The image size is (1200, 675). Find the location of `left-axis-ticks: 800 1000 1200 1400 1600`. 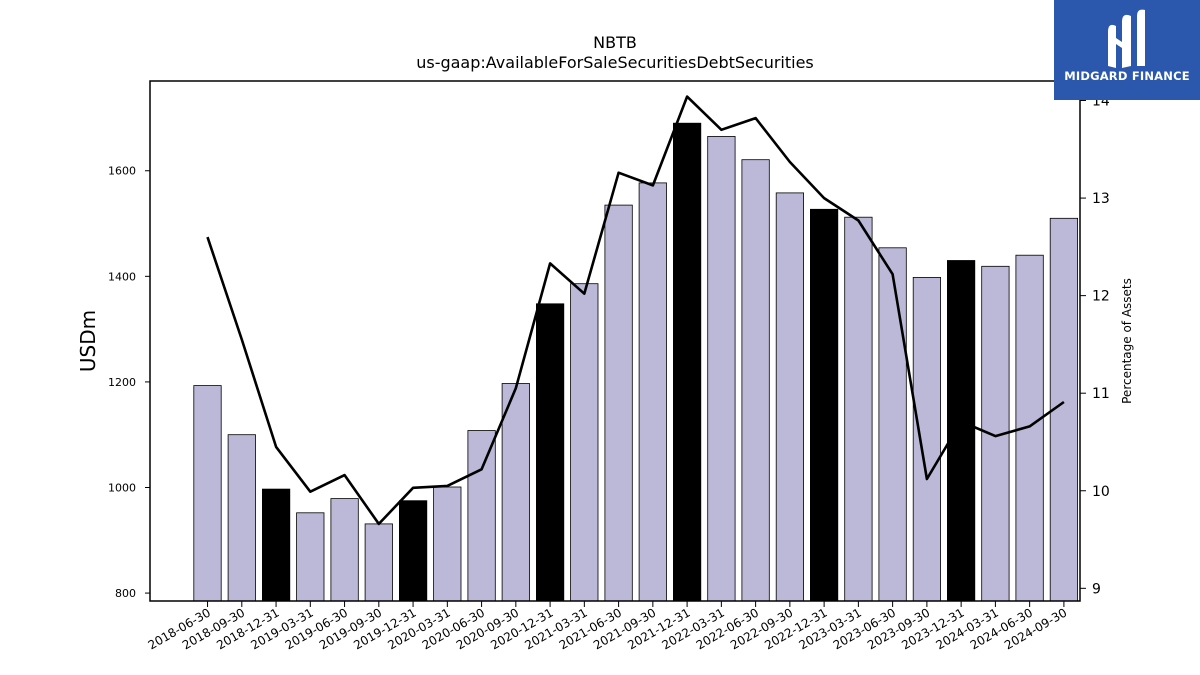

left-axis-ticks: 800 1000 1200 1400 1600 is located at coordinates (129, 382).